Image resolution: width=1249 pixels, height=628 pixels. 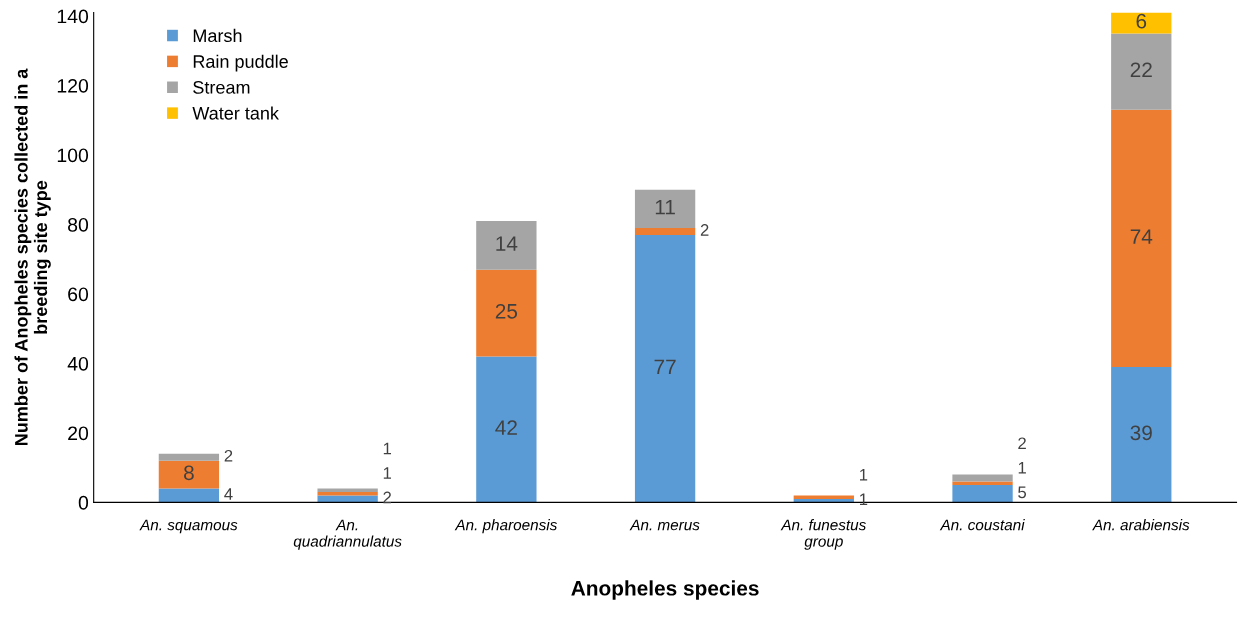 What do you see at coordinates (235, 113) in the screenshot?
I see `legend-label: Water tank` at bounding box center [235, 113].